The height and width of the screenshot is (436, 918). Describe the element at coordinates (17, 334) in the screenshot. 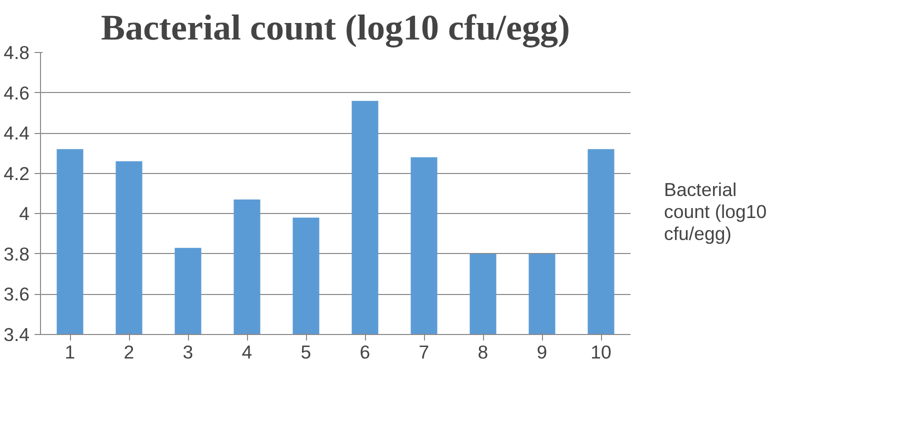

I see `y-tick-label: 3.4` at that location.